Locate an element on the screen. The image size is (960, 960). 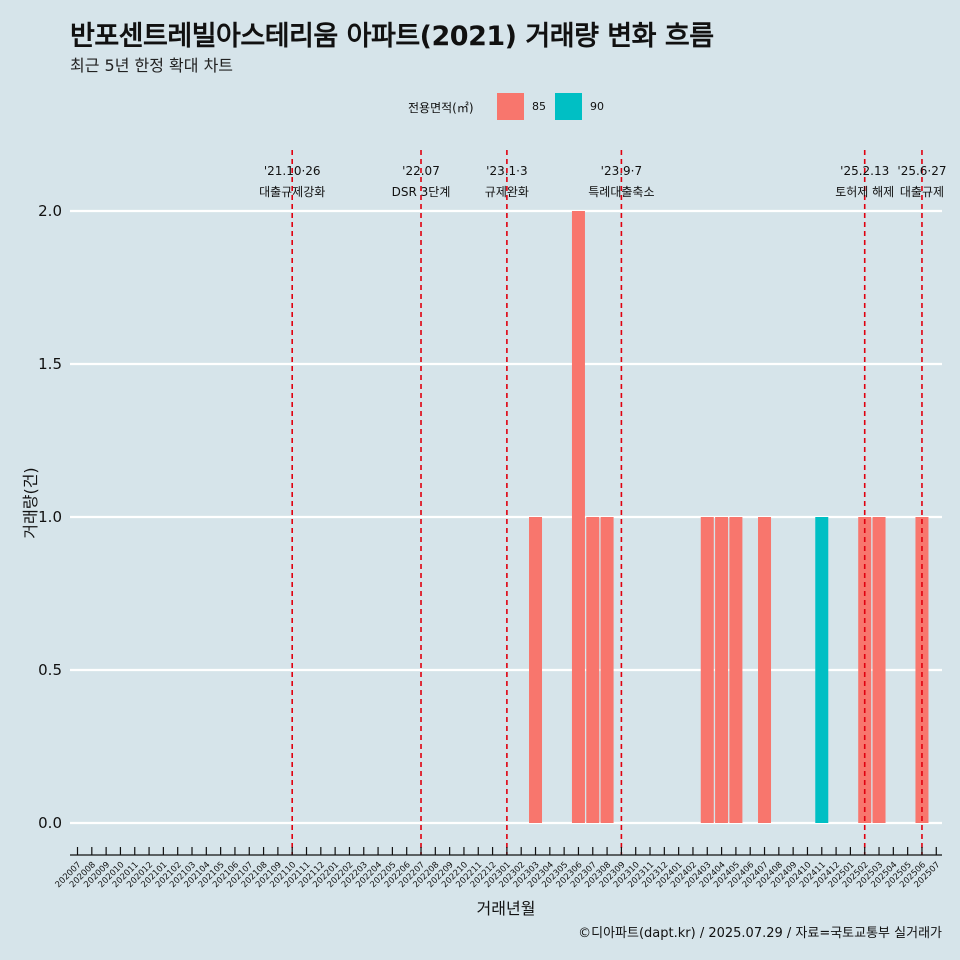
annotation-label: 규제완화 is located at coordinates (507, 192).